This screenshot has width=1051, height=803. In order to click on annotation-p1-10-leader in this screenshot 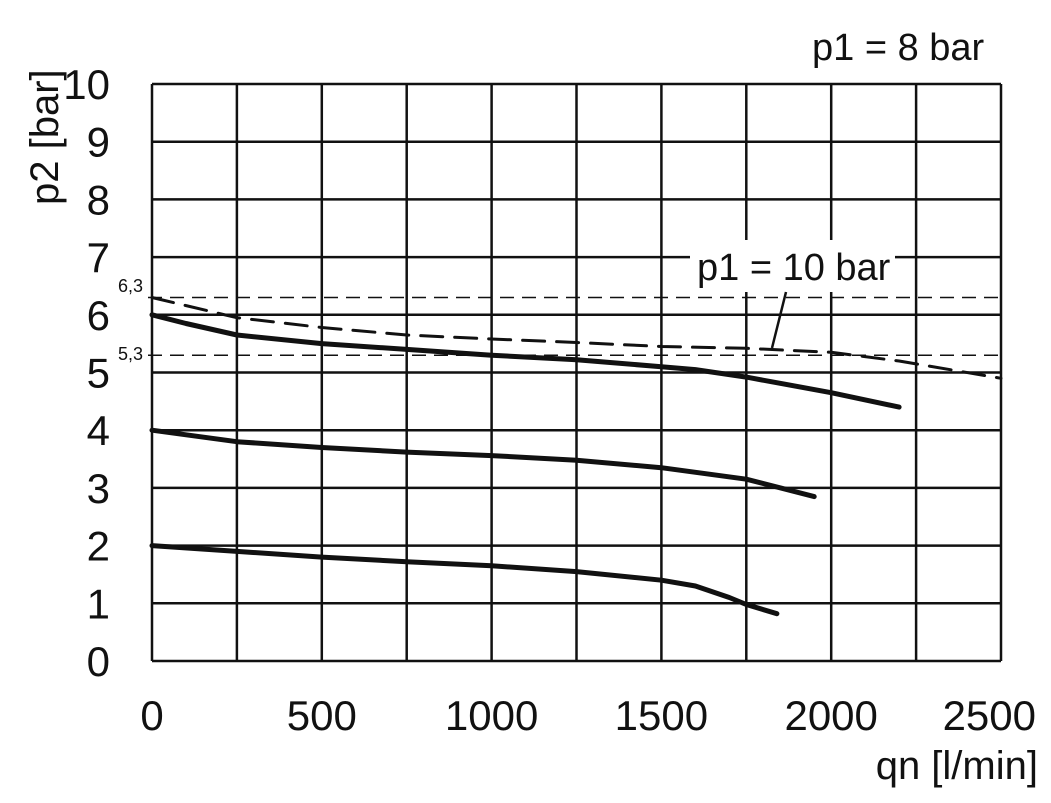, I will do `click(779, 320)`.